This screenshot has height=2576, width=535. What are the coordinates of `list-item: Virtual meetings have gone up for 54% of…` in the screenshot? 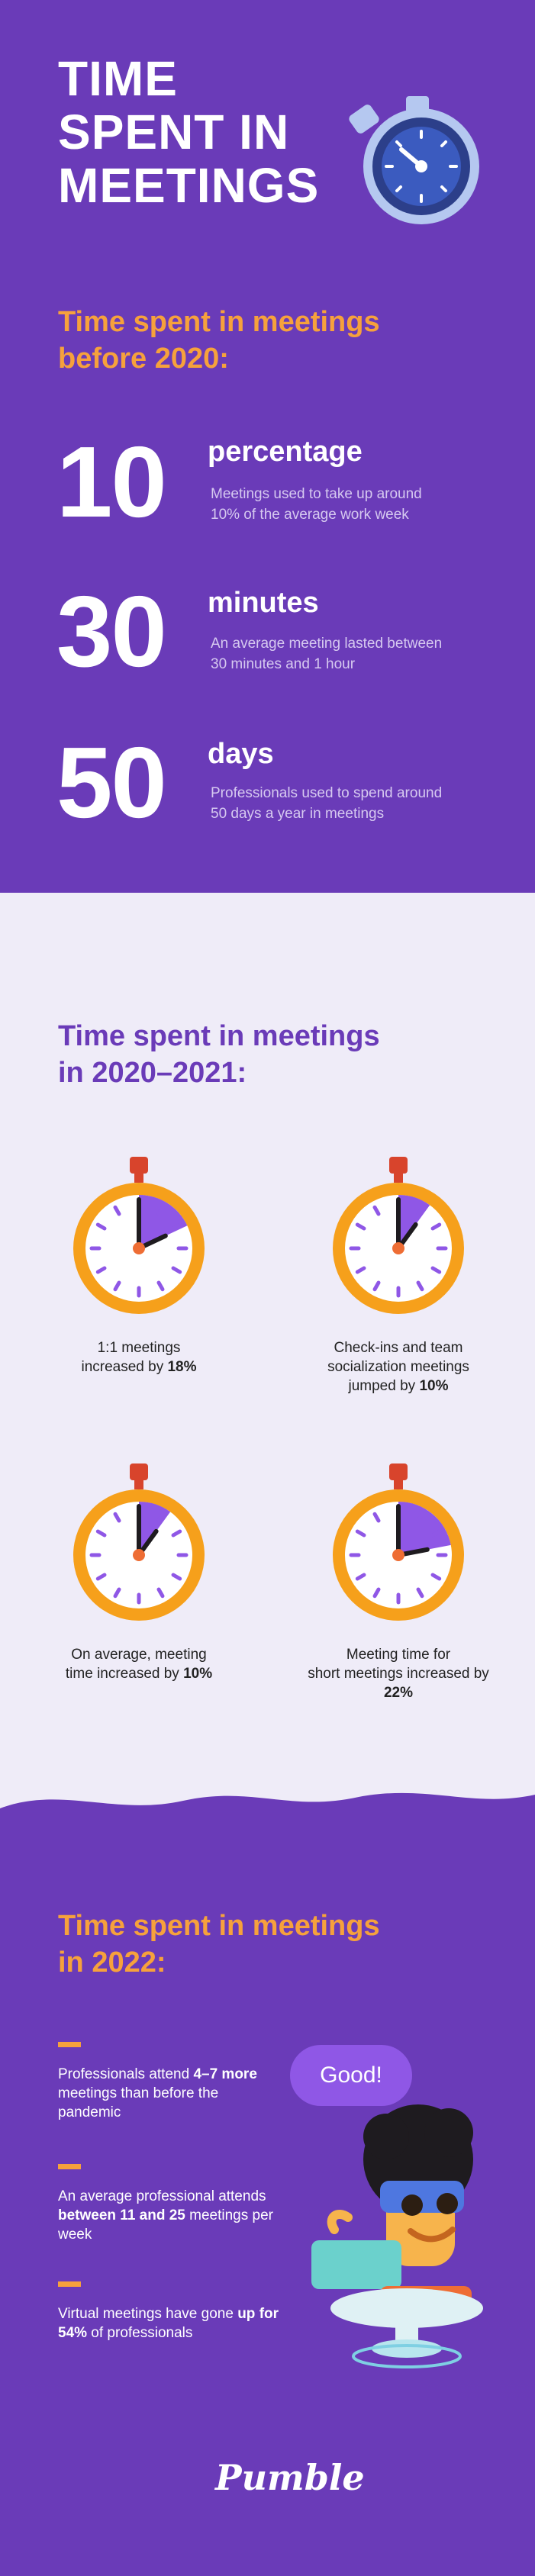 It's located at (168, 2323).